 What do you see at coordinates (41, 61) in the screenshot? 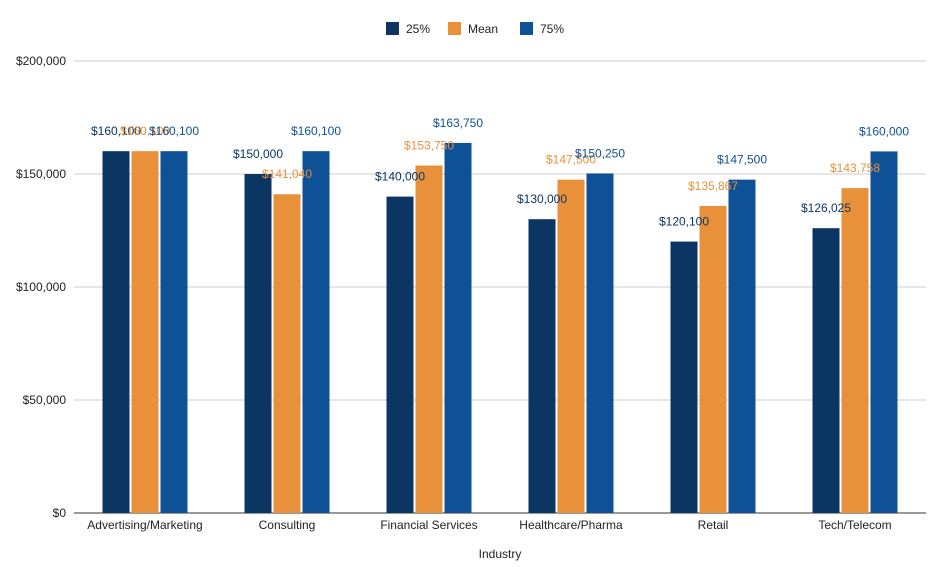
I see `y-tick-label: $200,000` at bounding box center [41, 61].